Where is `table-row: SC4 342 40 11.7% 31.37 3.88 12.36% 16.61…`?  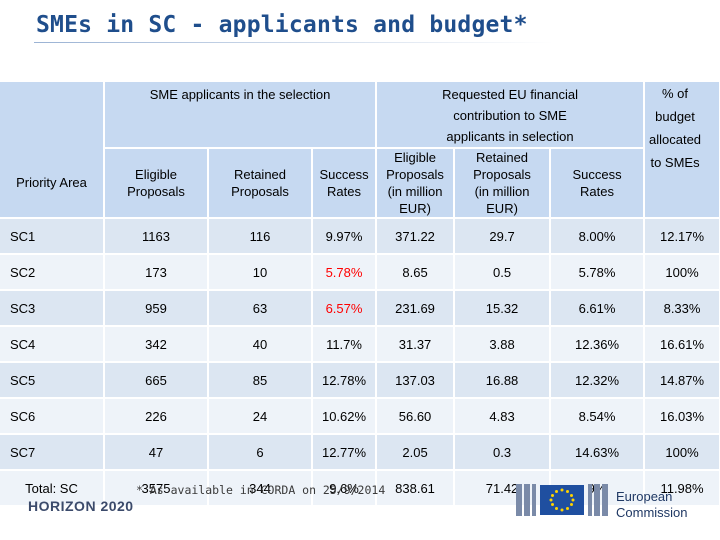
table-row: SC4 342 40 11.7% 31.37 3.88 12.36% 16.61… is located at coordinates (360, 344).